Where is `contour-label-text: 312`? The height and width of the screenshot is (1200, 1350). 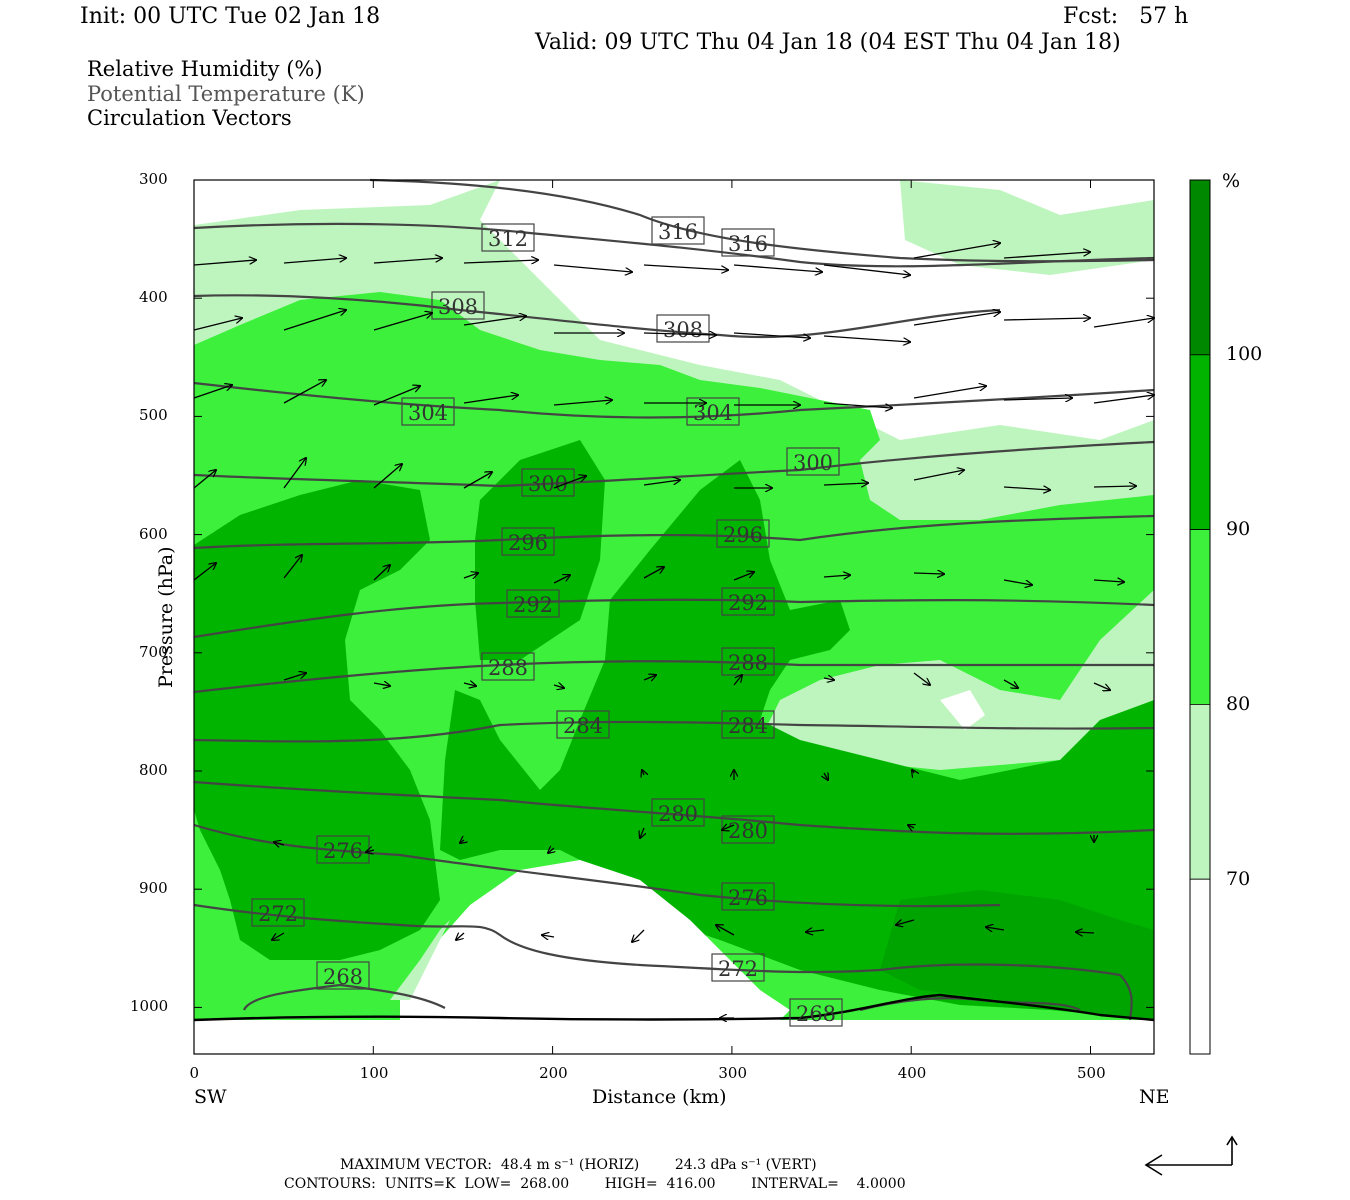 contour-label-text: 312 is located at coordinates (508, 239).